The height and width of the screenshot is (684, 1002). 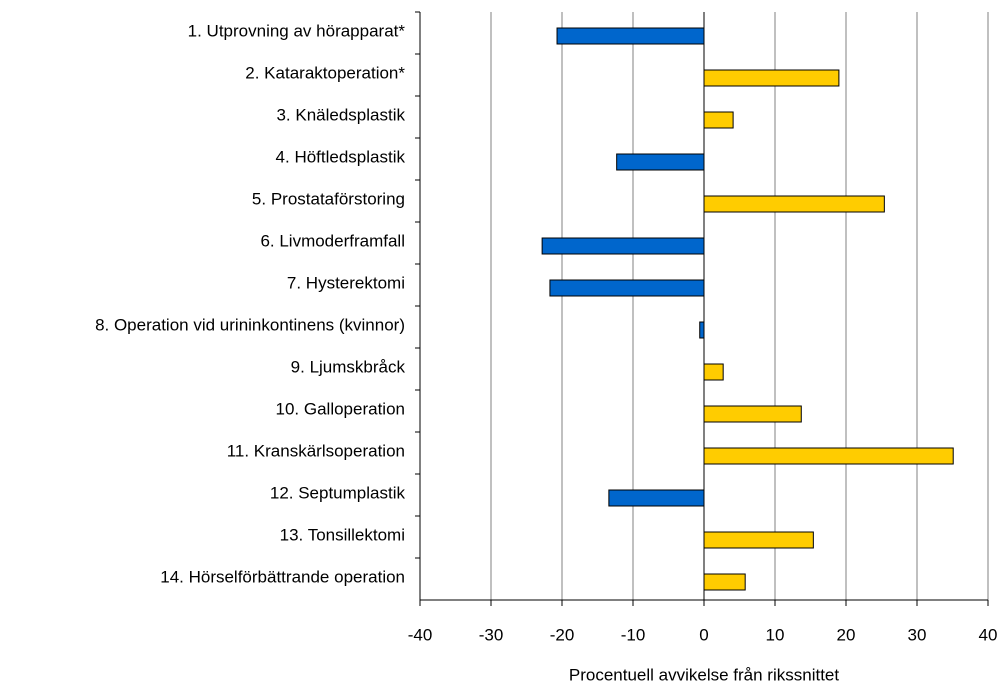 What do you see at coordinates (342, 534) in the screenshot?
I see `y-tick-label: 13. Tonsillektomi` at bounding box center [342, 534].